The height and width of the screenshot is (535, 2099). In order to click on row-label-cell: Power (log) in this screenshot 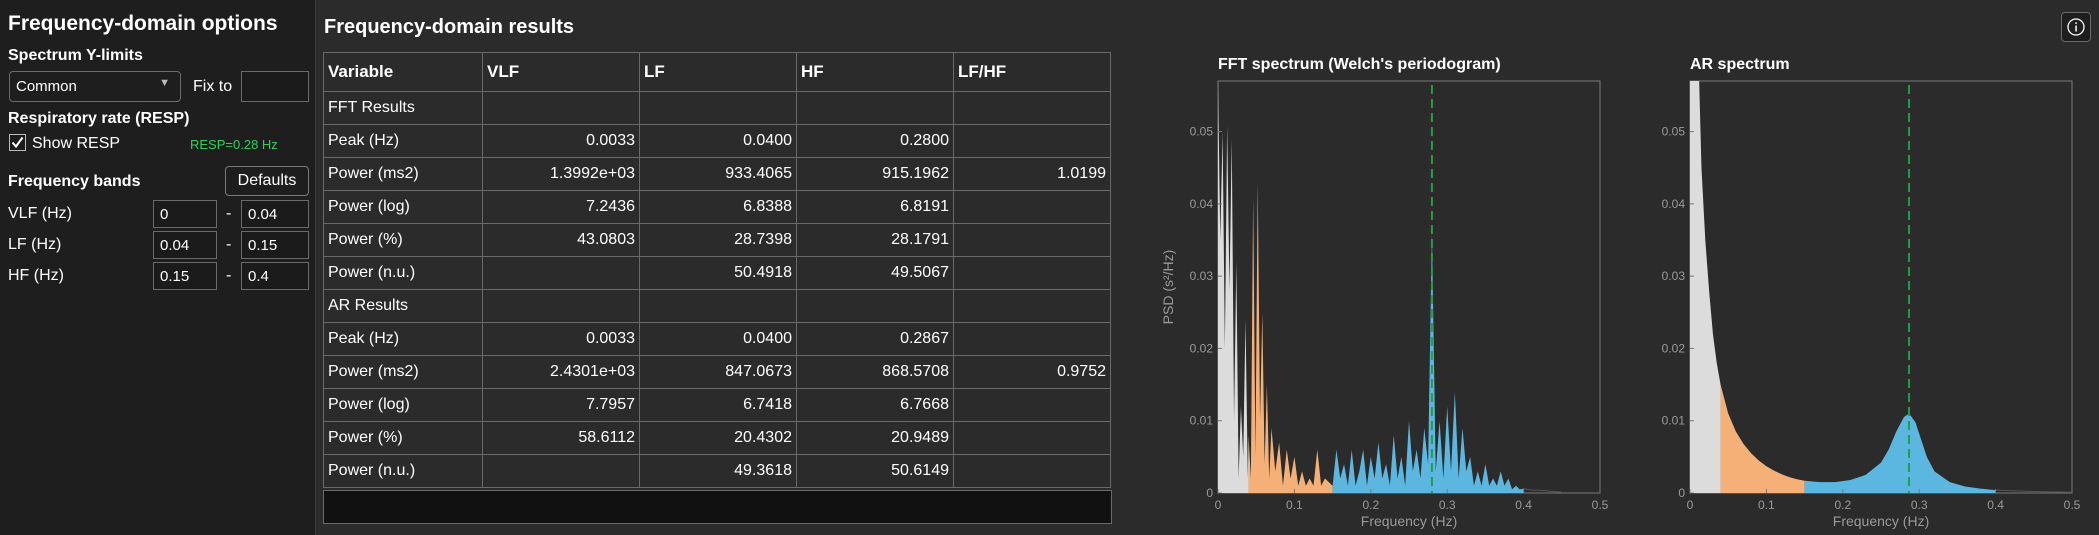, I will do `click(403, 207)`.